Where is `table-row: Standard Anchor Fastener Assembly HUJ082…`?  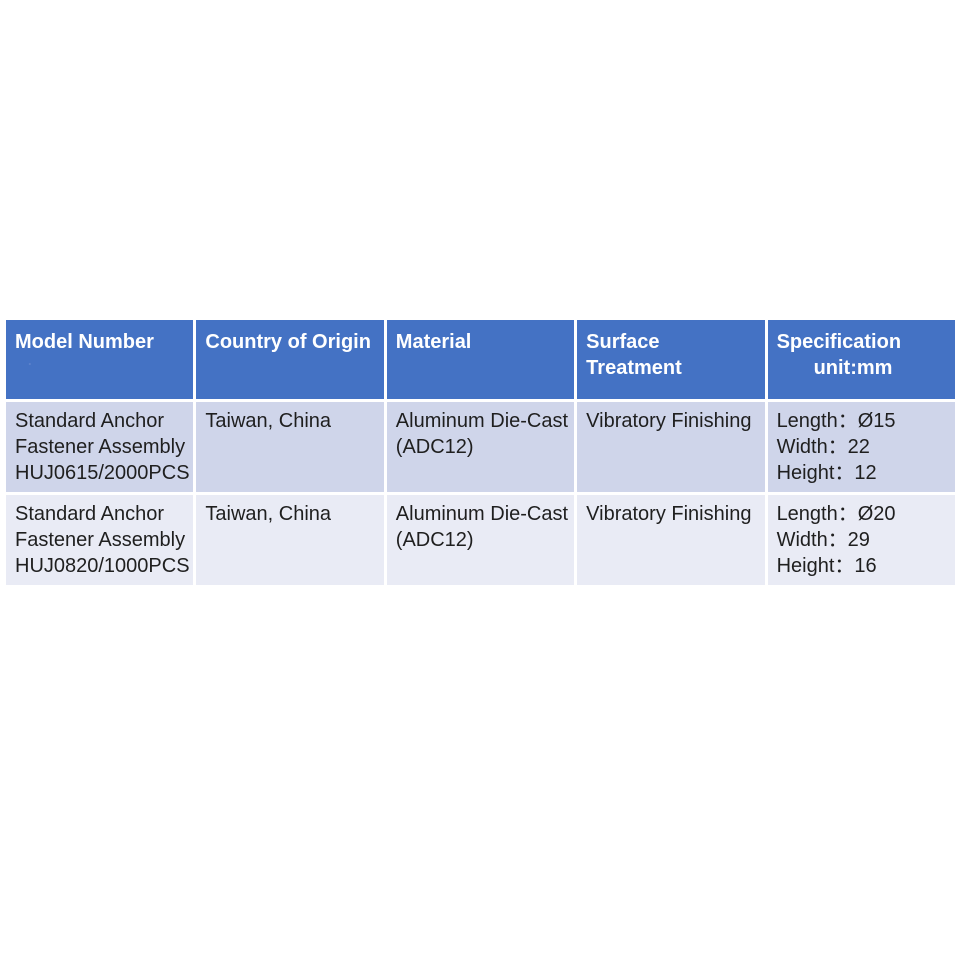 table-row: Standard Anchor Fastener Assembly HUJ082… is located at coordinates (480, 540).